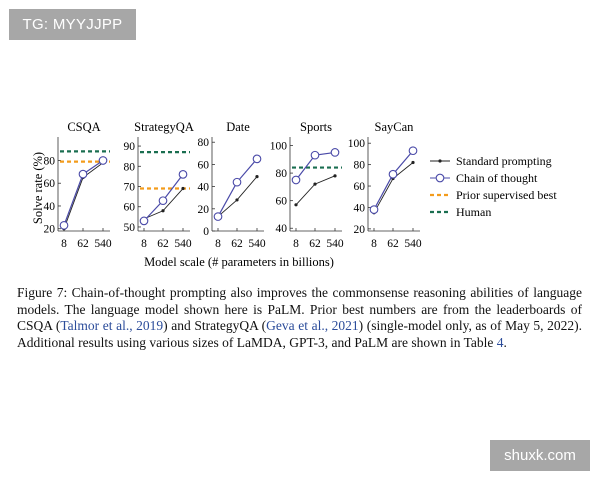 This screenshot has height=480, width=600. Describe the element at coordinates (218, 244) in the screenshot. I see `date-x-tick-label: 8` at that location.